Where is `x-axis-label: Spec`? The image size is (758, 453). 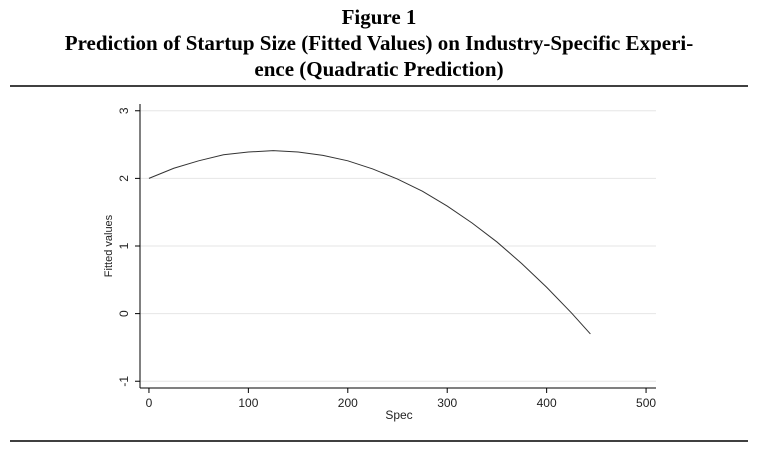
x-axis-label: Spec is located at coordinates (398, 415).